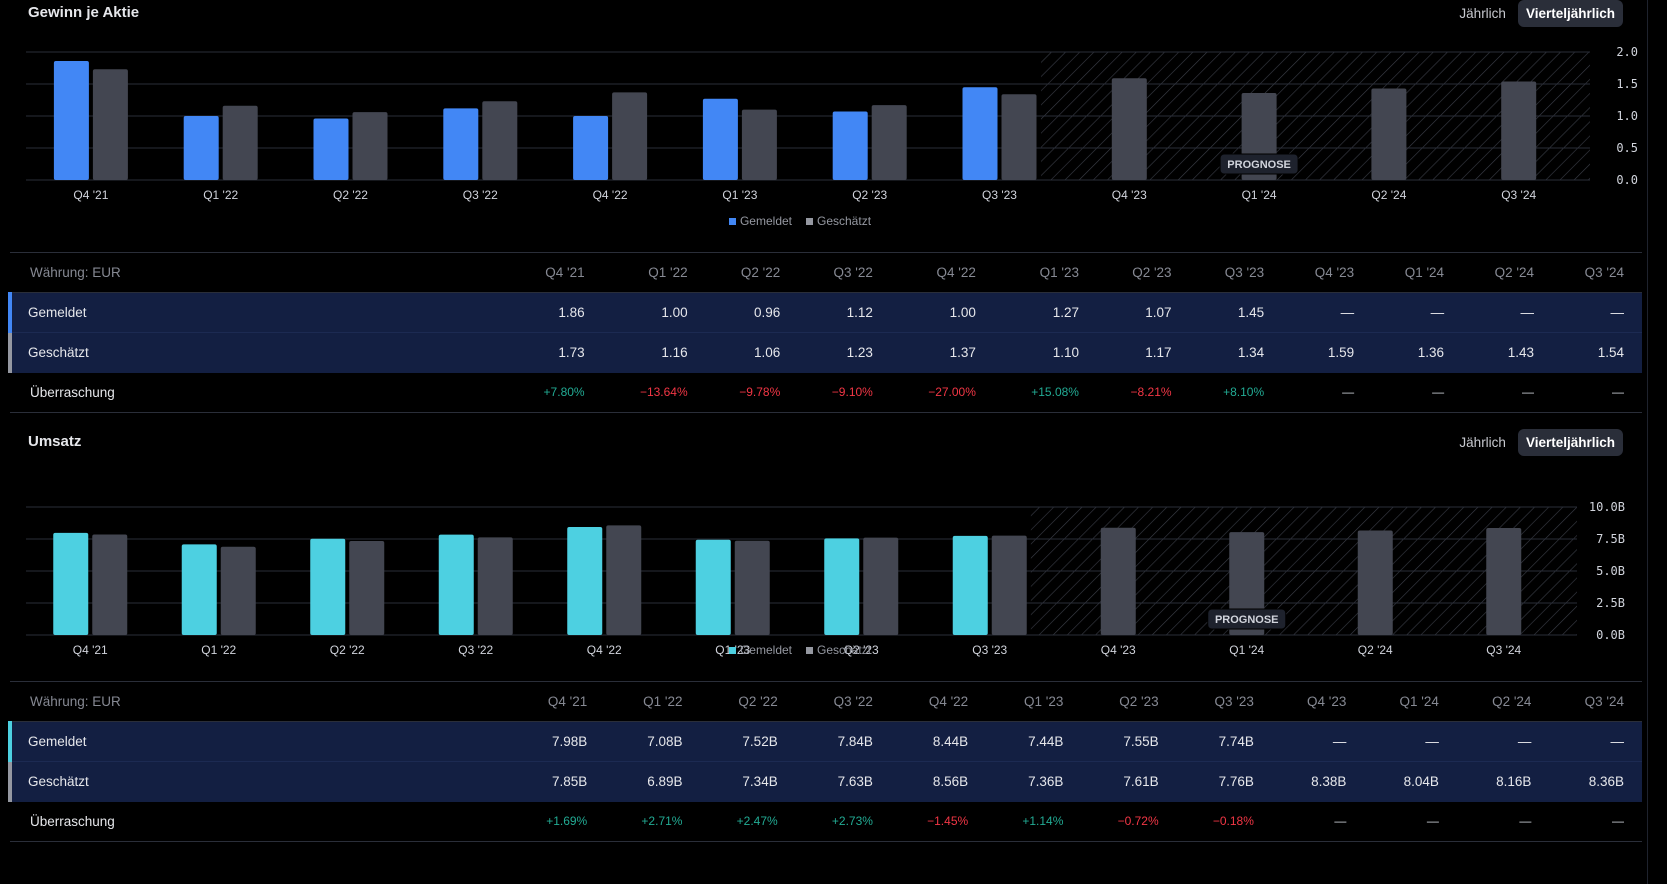 The width and height of the screenshot is (1667, 884). Describe the element at coordinates (1627, 52) in the screenshot. I see `y-tick-label: 2.0` at that location.